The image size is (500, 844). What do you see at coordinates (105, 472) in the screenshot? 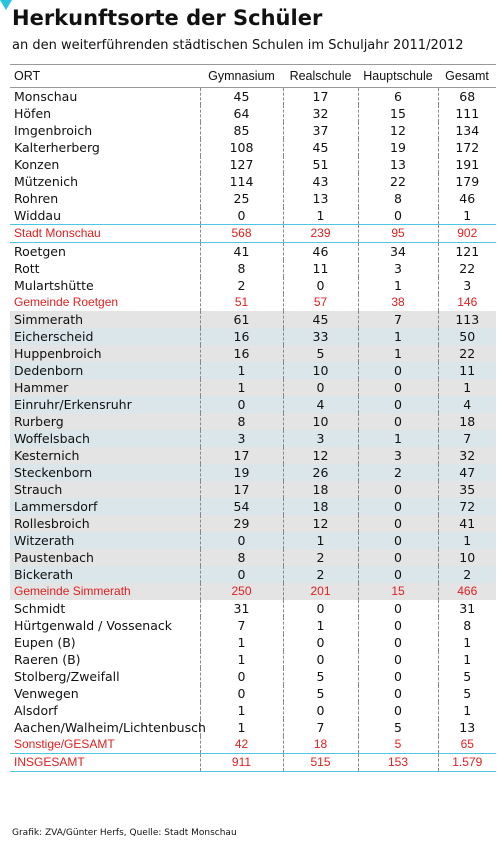
I see `place-cell: Steckenborn` at bounding box center [105, 472].